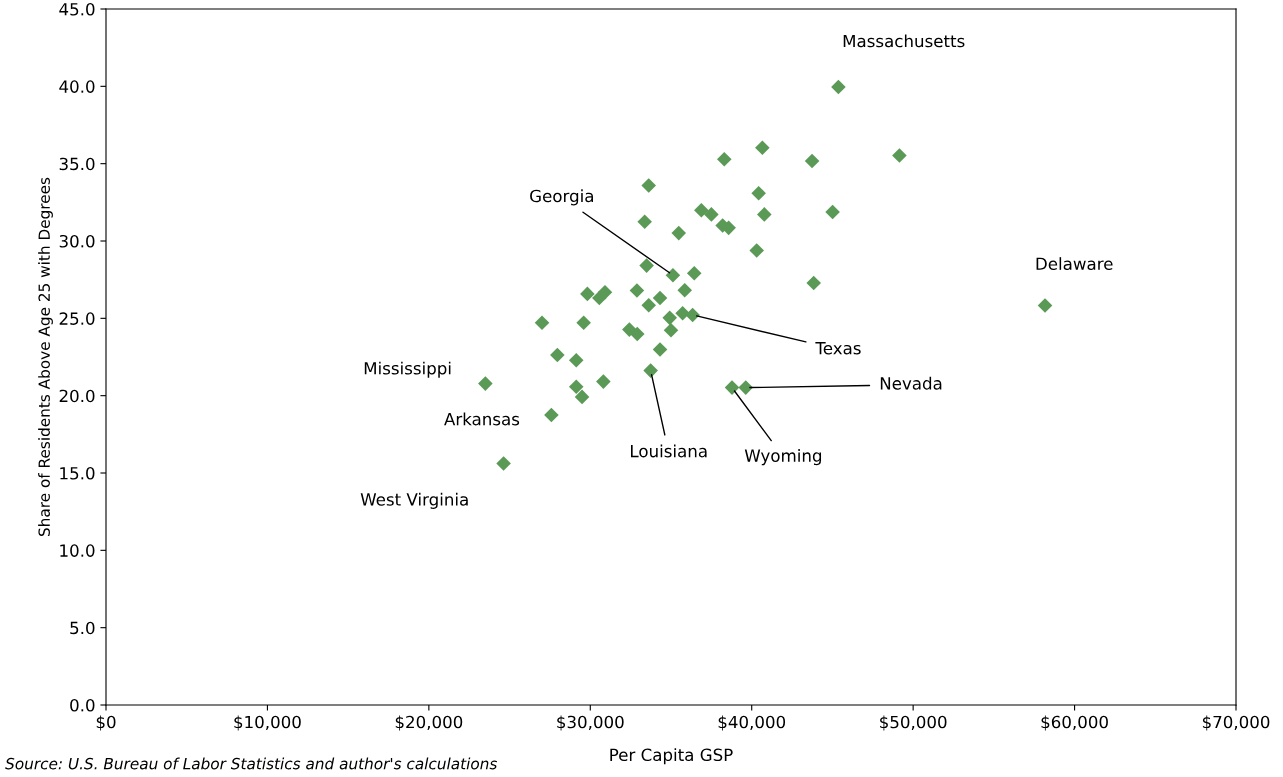 This screenshot has width=1283, height=777. I want to click on x-tick-label: $30,000, so click(590, 723).